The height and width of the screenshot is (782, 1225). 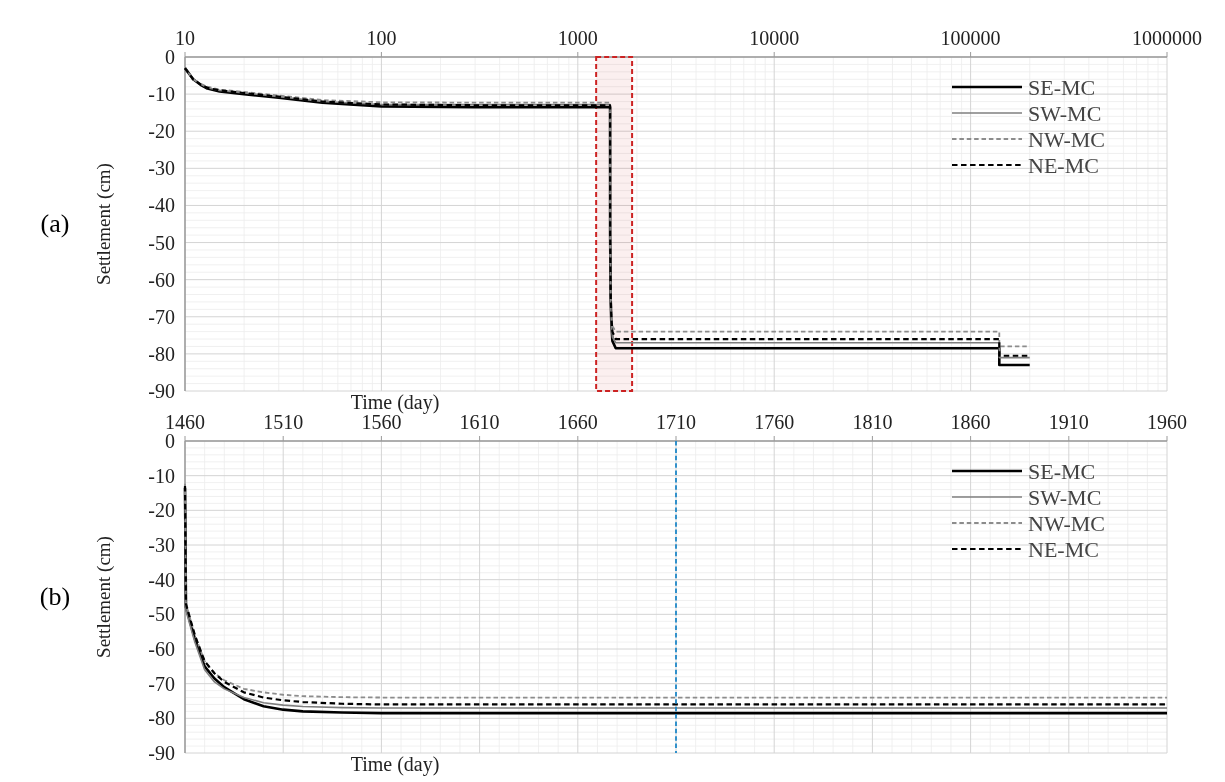 What do you see at coordinates (774, 422) in the screenshot?
I see `x-tick-label: 1760` at bounding box center [774, 422].